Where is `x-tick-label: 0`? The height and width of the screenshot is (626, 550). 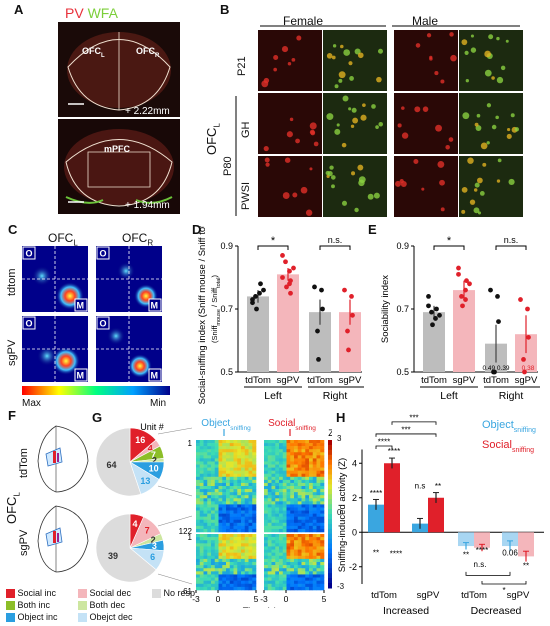 x-tick-label: 0 is located at coordinates (286, 599).